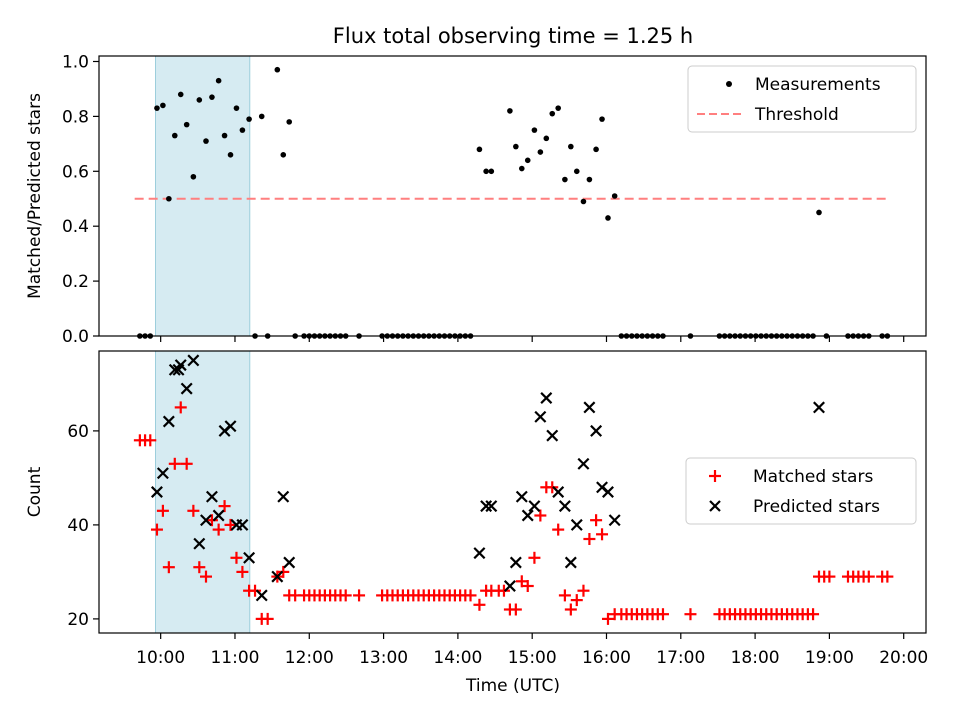 The height and width of the screenshot is (720, 960). What do you see at coordinates (35, 491) in the screenshot?
I see `bottom-y-axis-label: Count` at bounding box center [35, 491].